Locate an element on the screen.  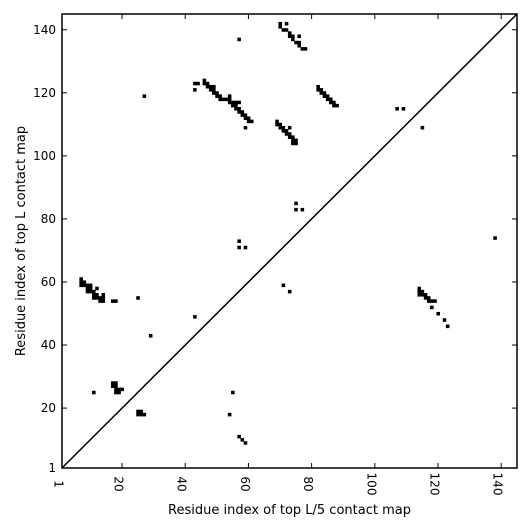
x-tick-label: 1 is located at coordinates (59, 484).